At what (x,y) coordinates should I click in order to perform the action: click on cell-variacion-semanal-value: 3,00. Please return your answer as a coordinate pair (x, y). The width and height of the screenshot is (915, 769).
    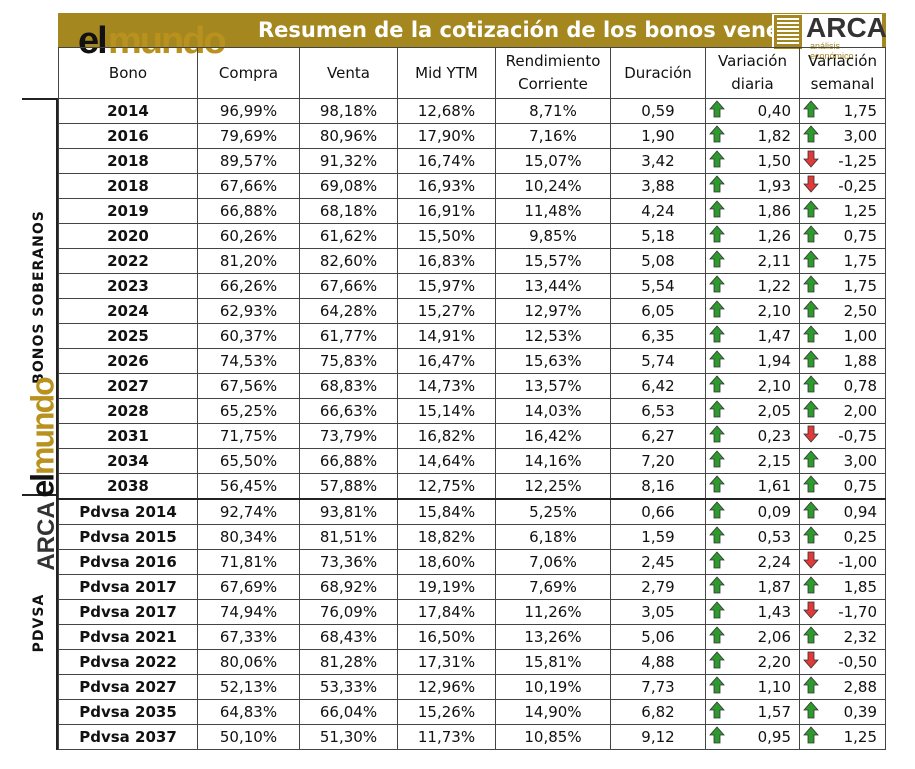
    Looking at the image, I should click on (860, 136).